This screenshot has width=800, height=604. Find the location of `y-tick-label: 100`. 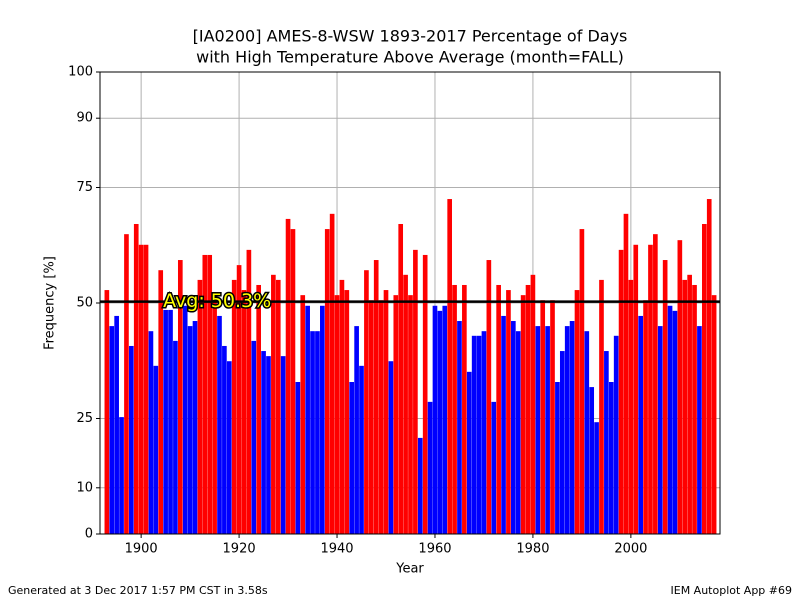

y-tick-label: 100 is located at coordinates (80, 72).